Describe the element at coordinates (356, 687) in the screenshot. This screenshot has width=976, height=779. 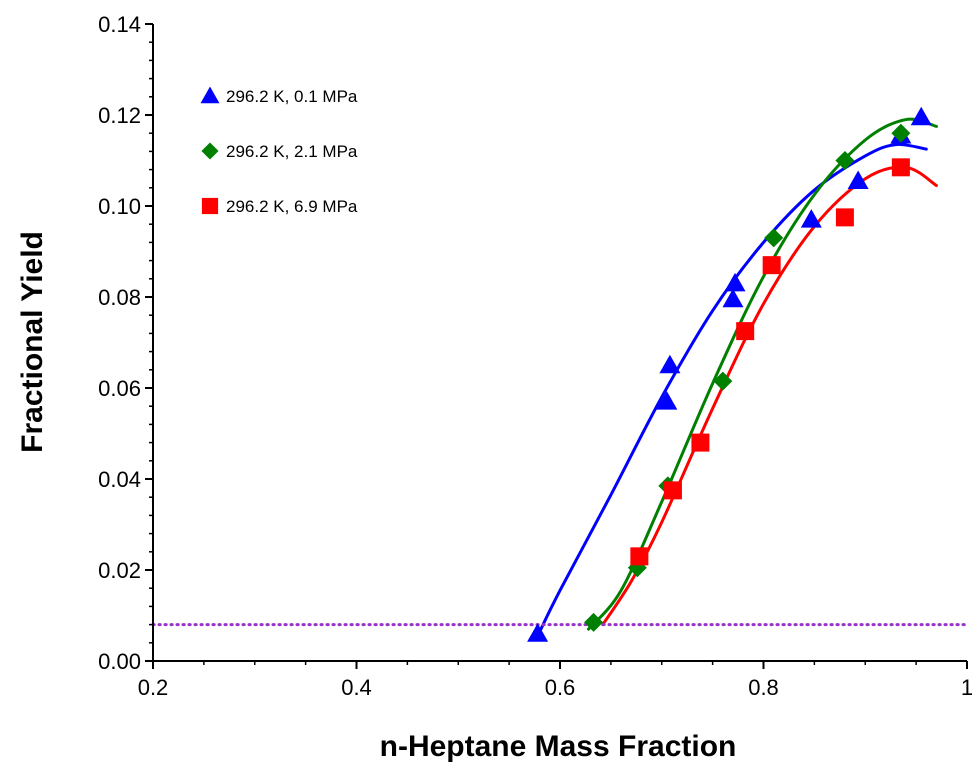
I see `x-tick-label: 0.4` at that location.